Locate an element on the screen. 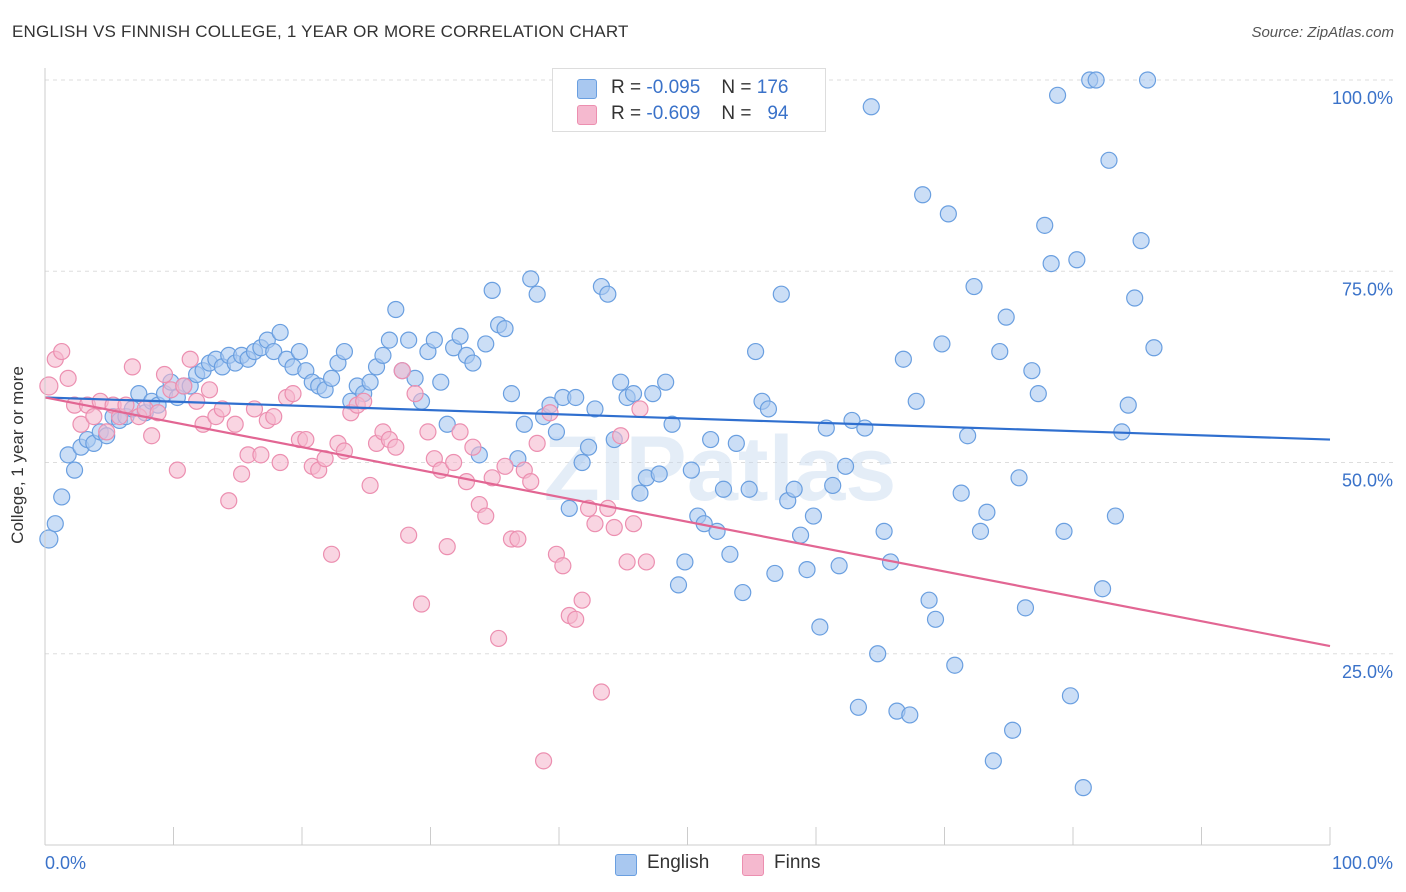  y-tick-label: 25.0% is located at coordinates (1367, 672).